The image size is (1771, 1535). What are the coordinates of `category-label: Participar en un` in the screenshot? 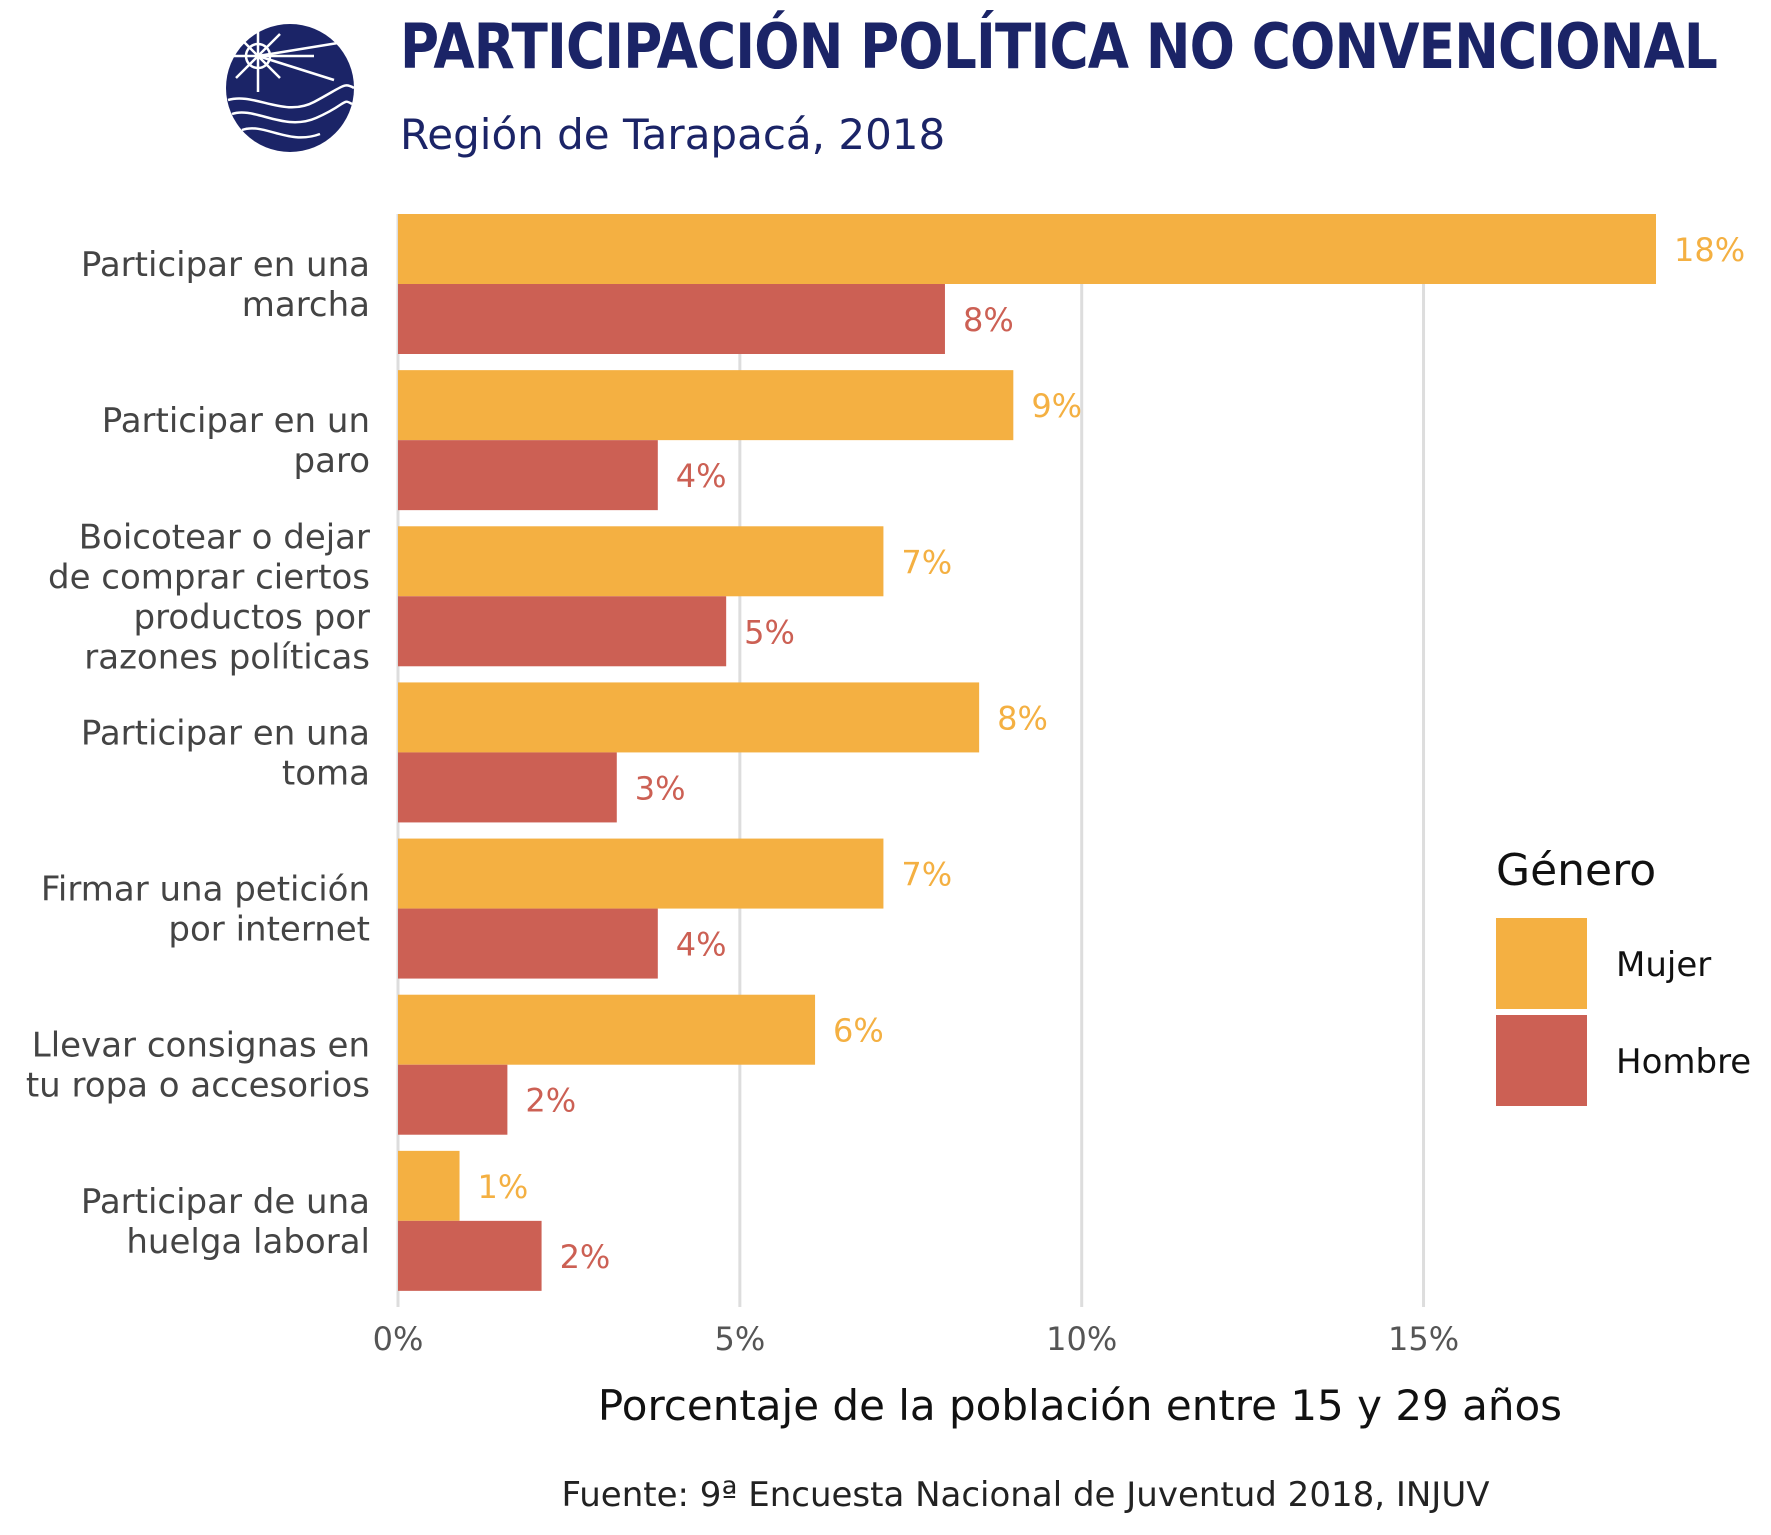 It's located at (236, 421).